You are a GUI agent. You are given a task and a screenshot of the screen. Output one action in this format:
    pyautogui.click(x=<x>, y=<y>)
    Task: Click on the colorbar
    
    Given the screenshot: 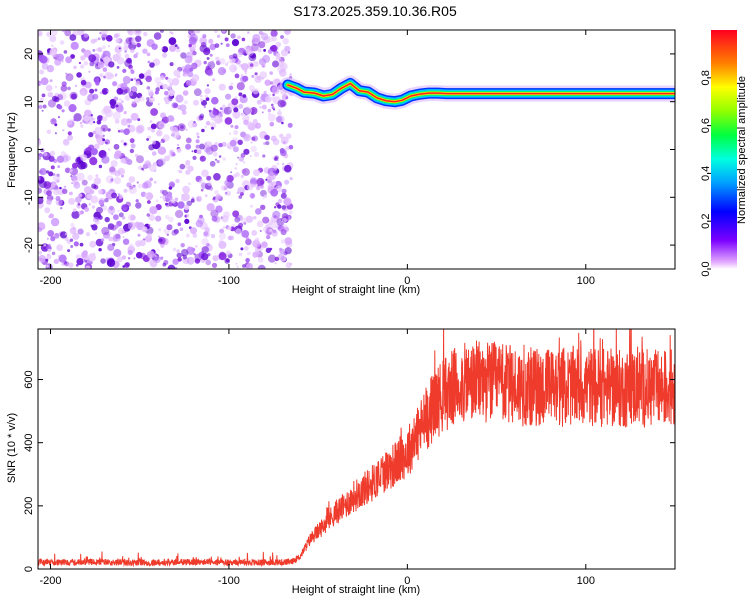 What is the action you would take?
    pyautogui.click(x=724, y=149)
    